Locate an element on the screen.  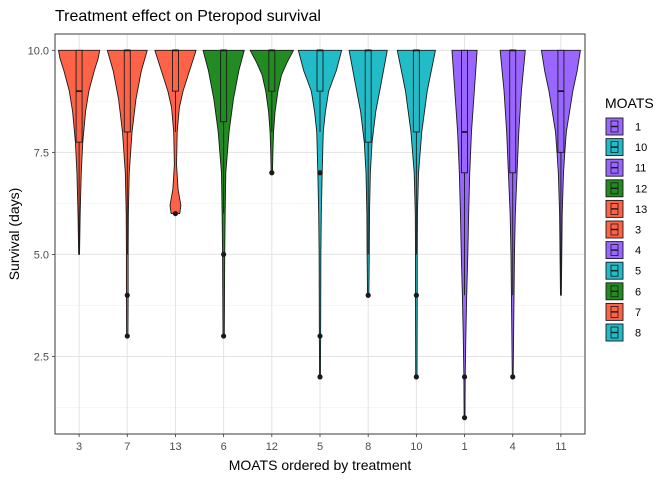
legend-items: 1 10 11 12 13 3 4 5 6 7 8 is located at coordinates (626, 229).